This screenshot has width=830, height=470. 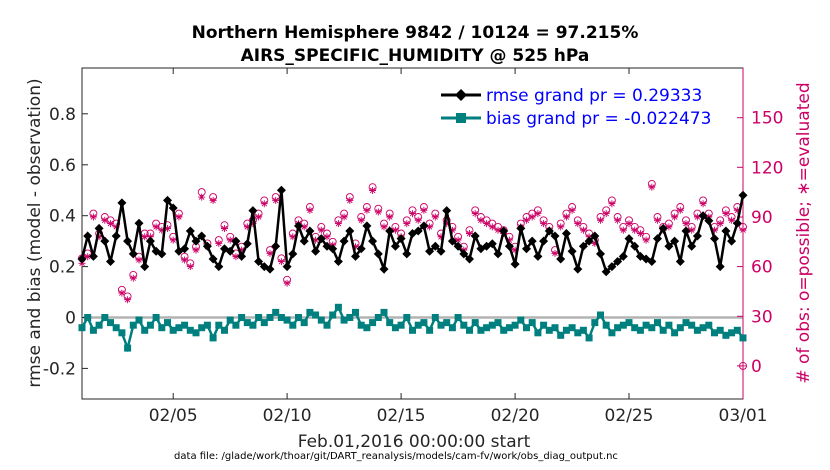 I want to click on left-y-tick-label: 0.6, so click(x=62, y=166).